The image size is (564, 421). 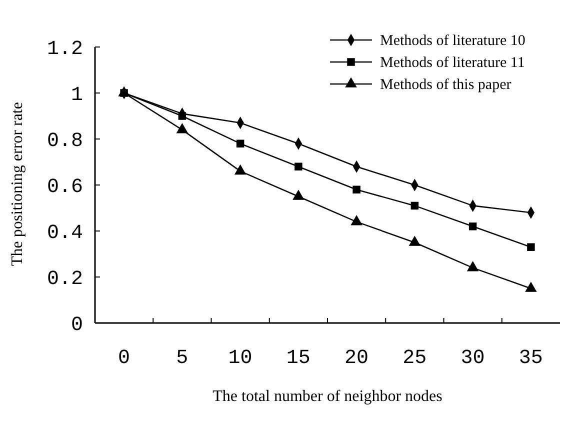 What do you see at coordinates (182, 358) in the screenshot?
I see `x-tick-label: 5` at bounding box center [182, 358].